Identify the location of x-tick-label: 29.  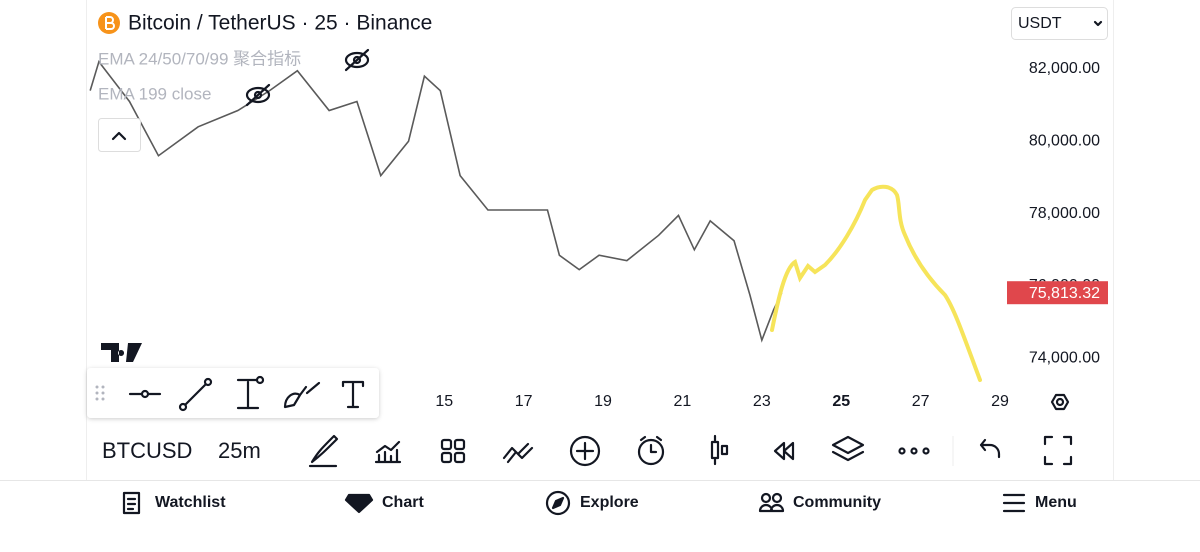
(1000, 401).